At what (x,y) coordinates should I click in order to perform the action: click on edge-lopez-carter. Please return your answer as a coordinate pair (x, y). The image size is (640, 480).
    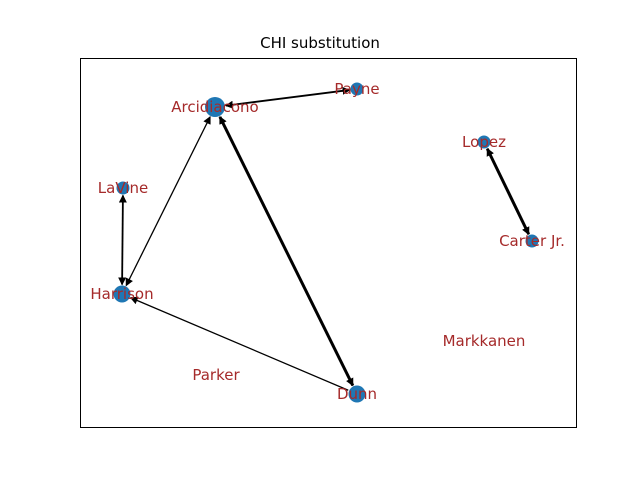
    Looking at the image, I should click on (508, 191).